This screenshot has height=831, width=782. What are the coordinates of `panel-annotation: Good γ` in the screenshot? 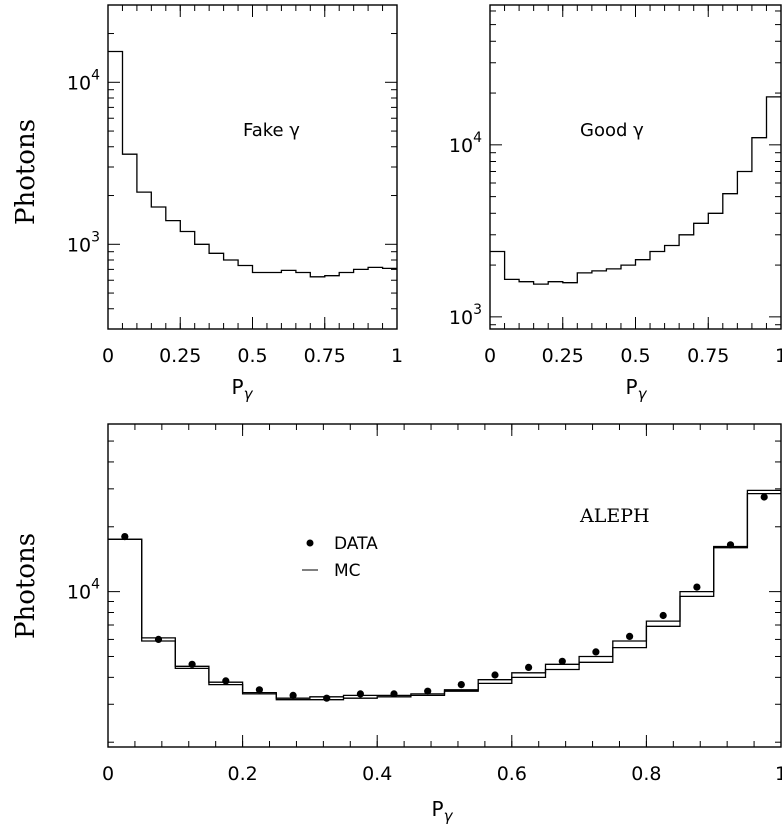 It's located at (612, 130).